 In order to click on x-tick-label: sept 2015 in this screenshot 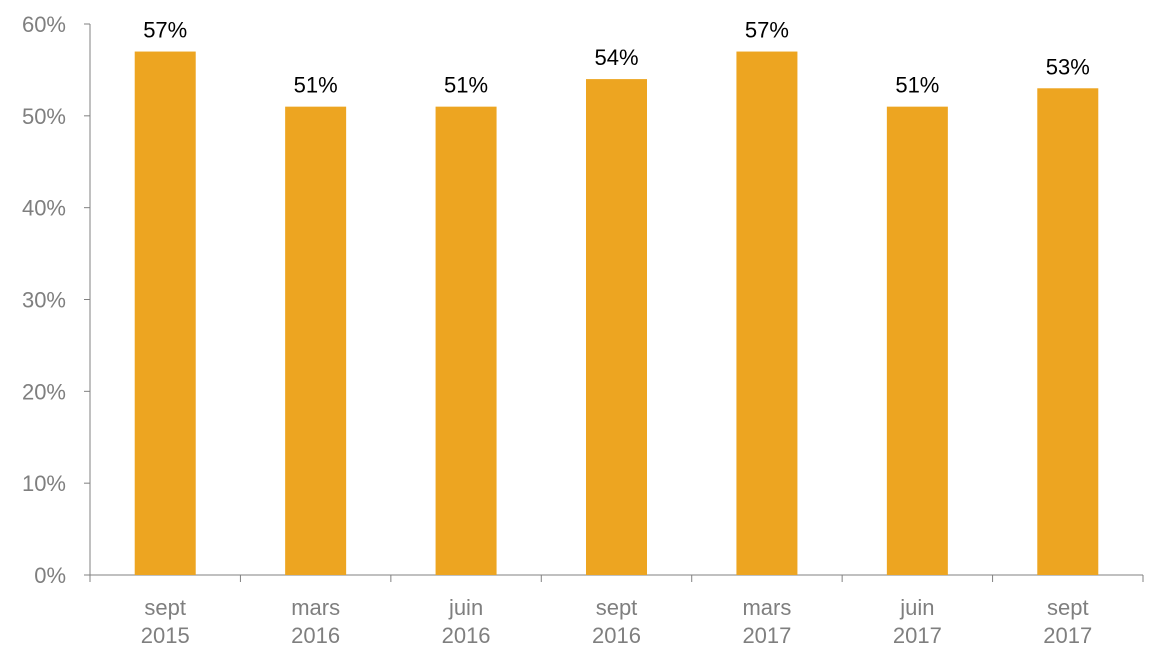, I will do `click(165, 620)`.